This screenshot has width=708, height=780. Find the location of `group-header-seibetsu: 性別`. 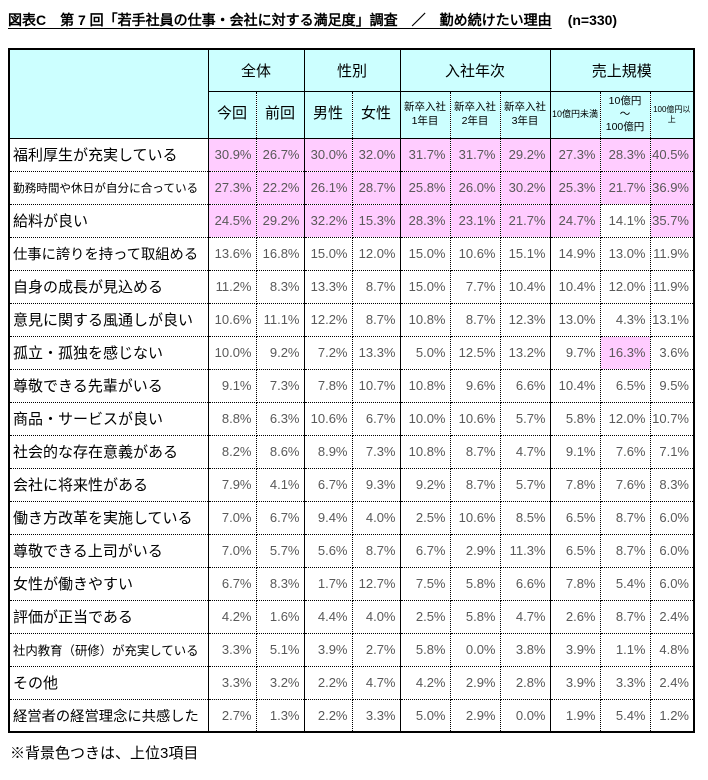

group-header-seibetsu: 性別 is located at coordinates (352, 70).